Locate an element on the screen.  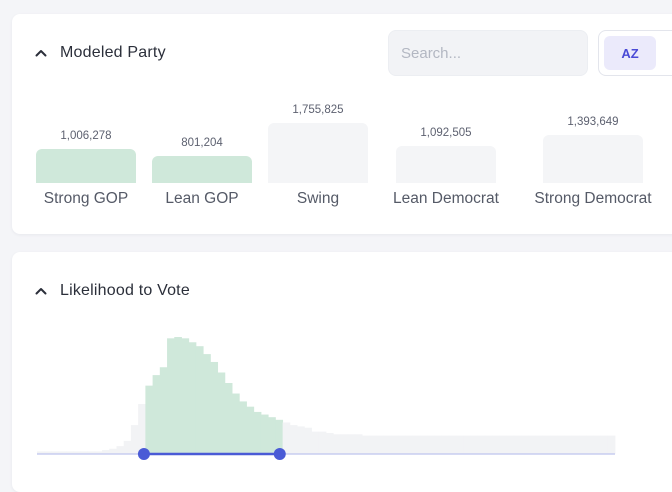
bar-category-label: Swing is located at coordinates (318, 198).